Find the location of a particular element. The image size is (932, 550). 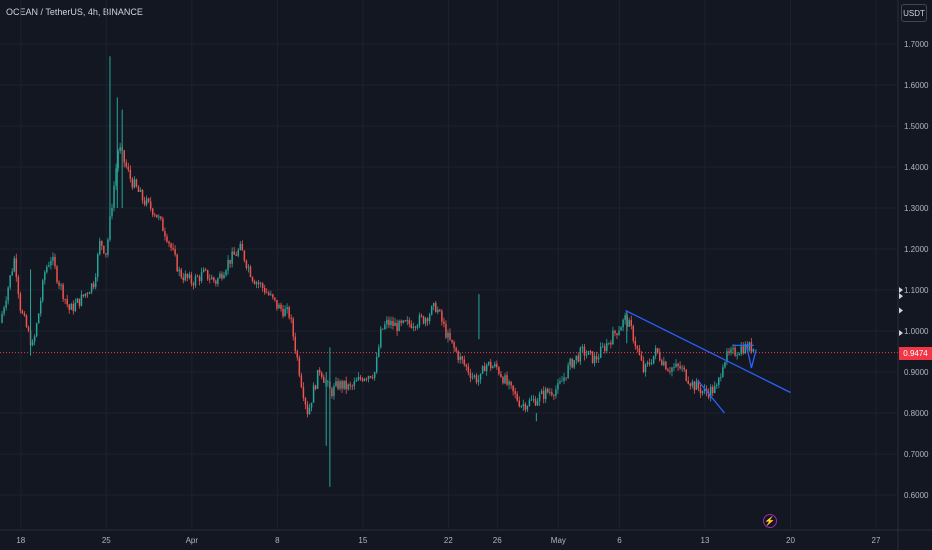

lower-trendline is located at coordinates (711, 396).